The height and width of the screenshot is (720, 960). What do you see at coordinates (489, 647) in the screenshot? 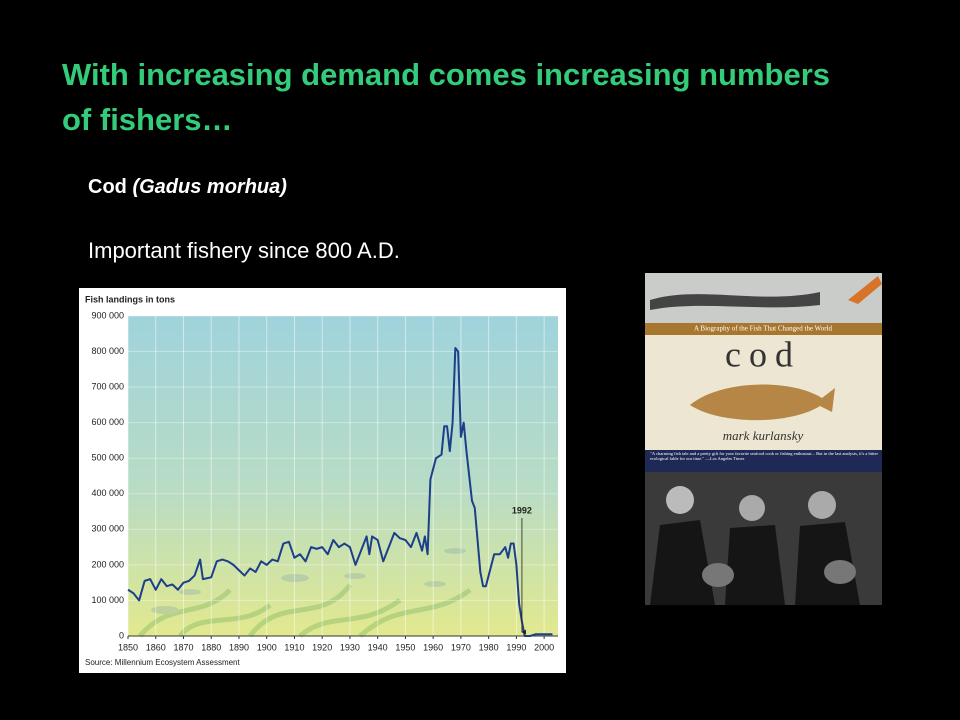
I see `x-tick-label: 1980` at bounding box center [489, 647].